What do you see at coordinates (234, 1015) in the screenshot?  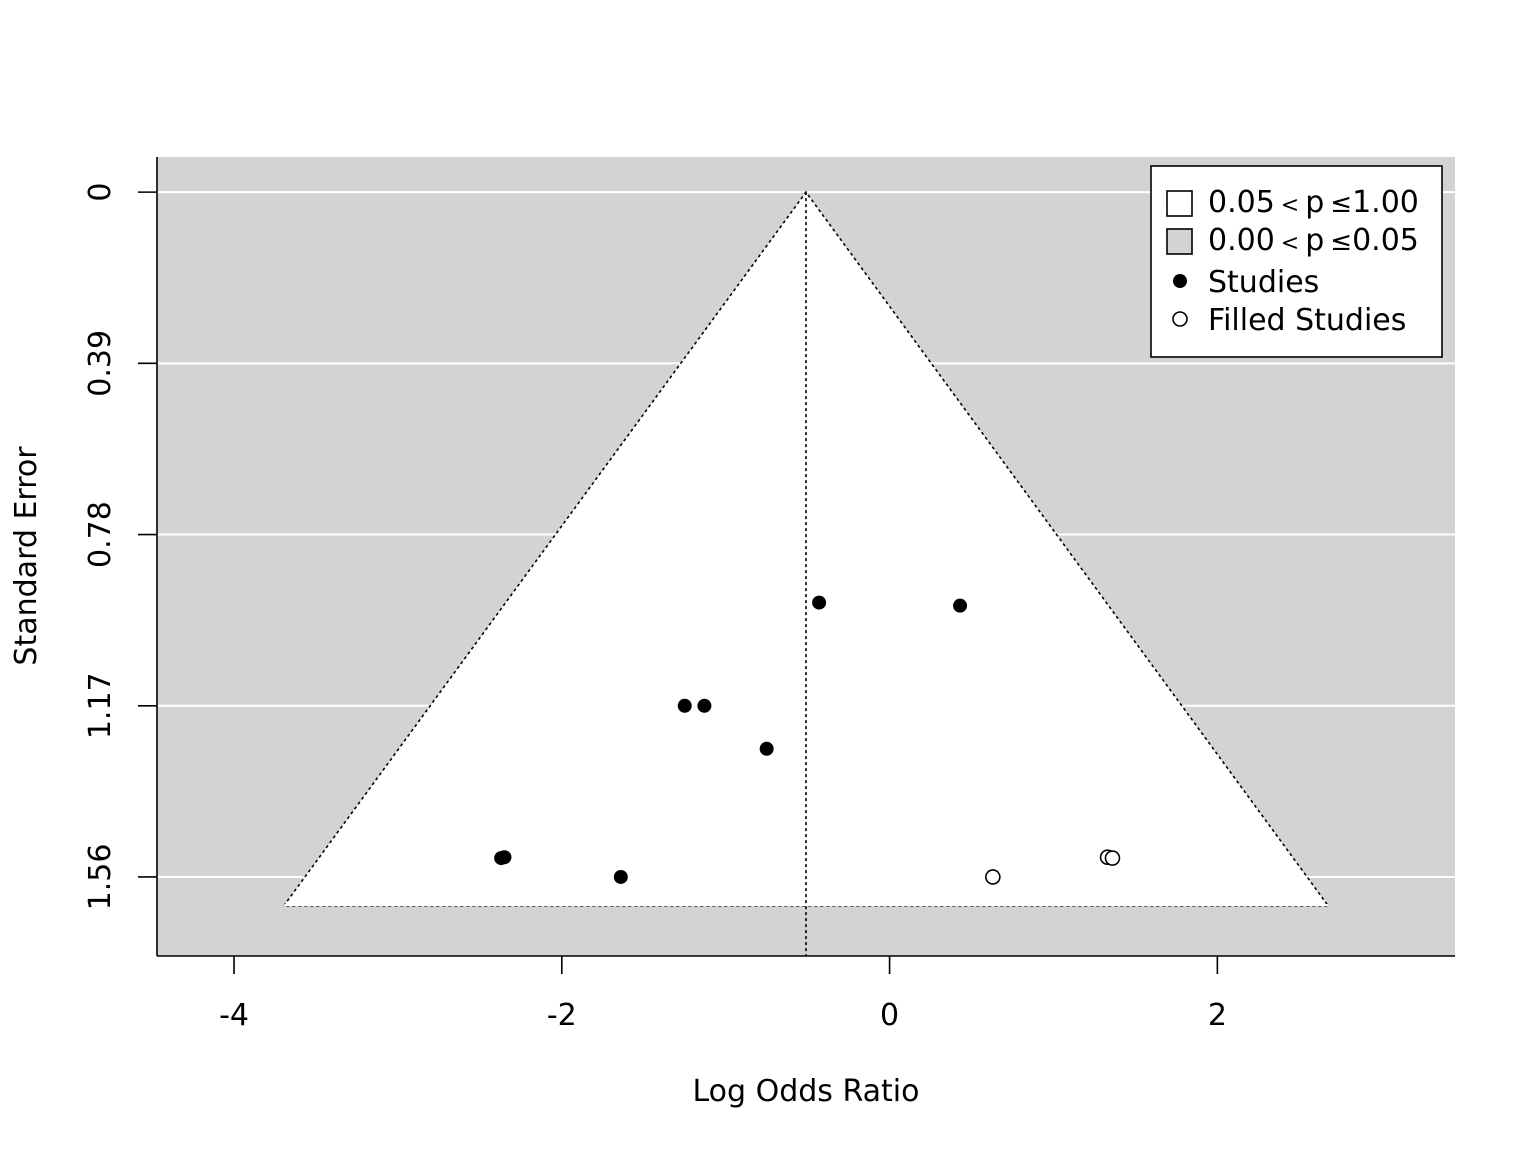 I see `x-tick-label: -4` at bounding box center [234, 1015].